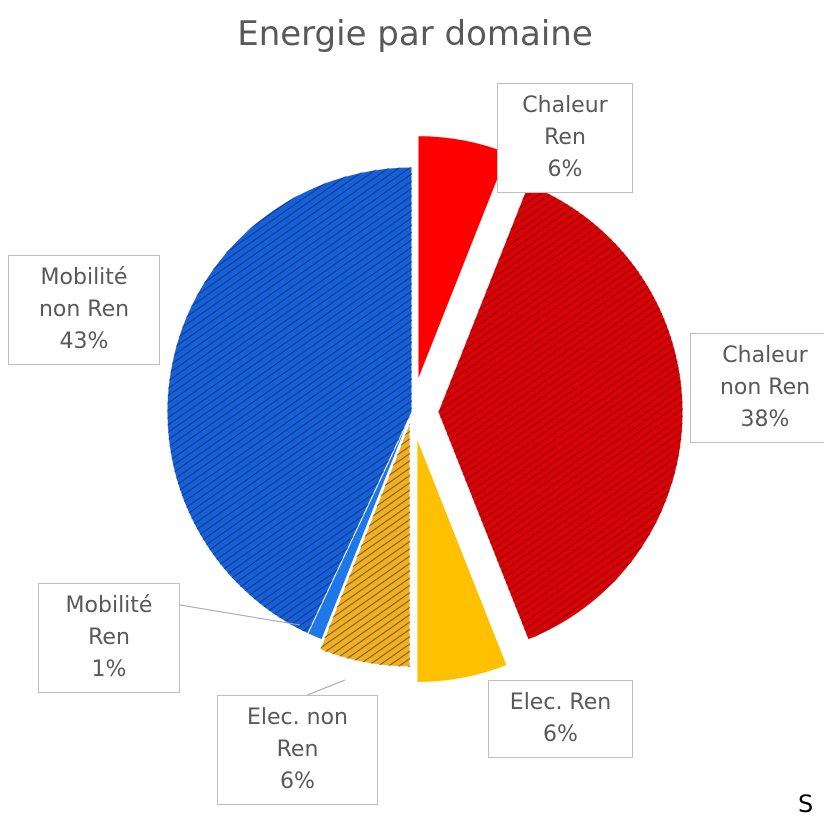 This screenshot has height=834, width=824. What do you see at coordinates (560, 719) in the screenshot?
I see `data-label: Elec. Ren 6%` at bounding box center [560, 719].